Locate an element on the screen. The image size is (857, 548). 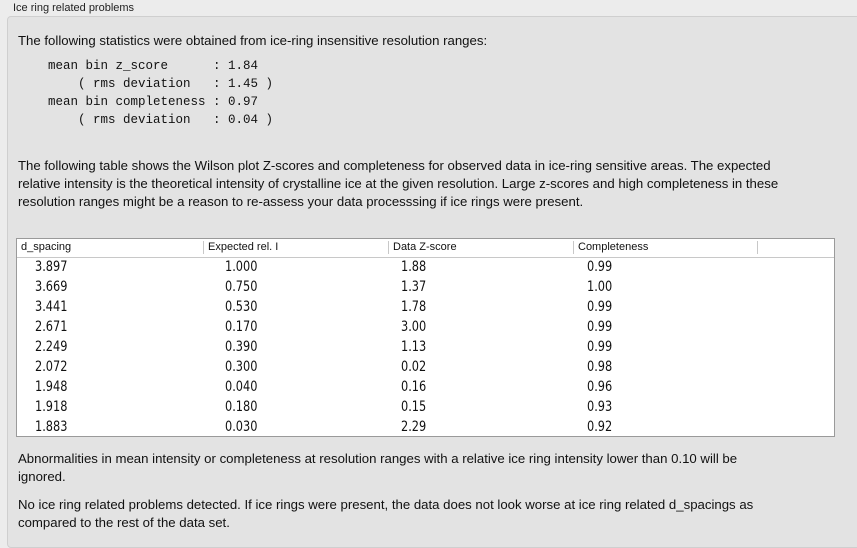
table-cell: 1.78 is located at coordinates (414, 307).